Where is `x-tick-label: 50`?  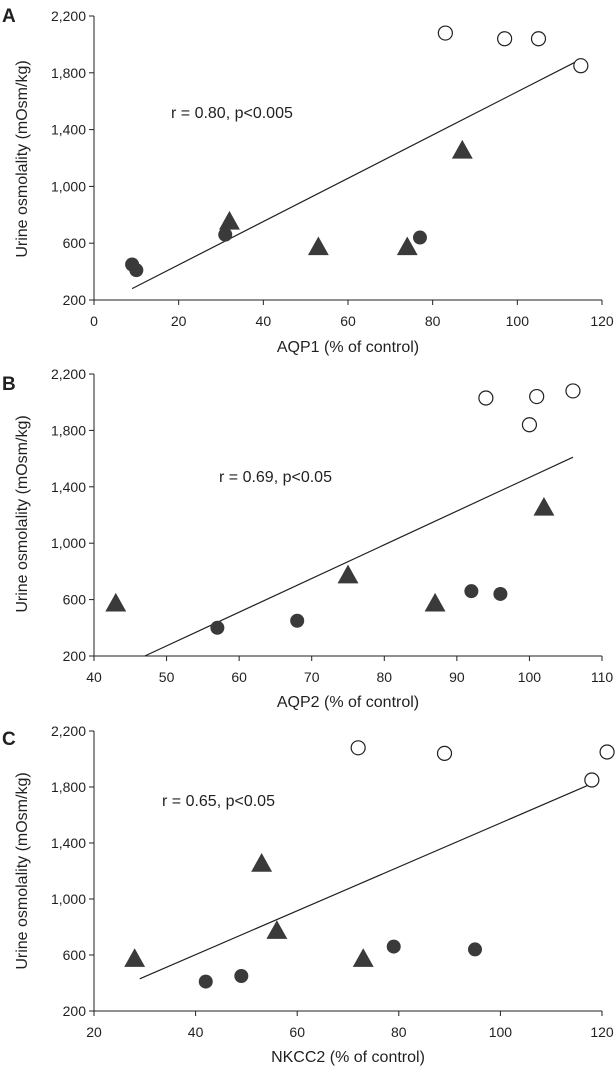
x-tick-label: 50 is located at coordinates (167, 677).